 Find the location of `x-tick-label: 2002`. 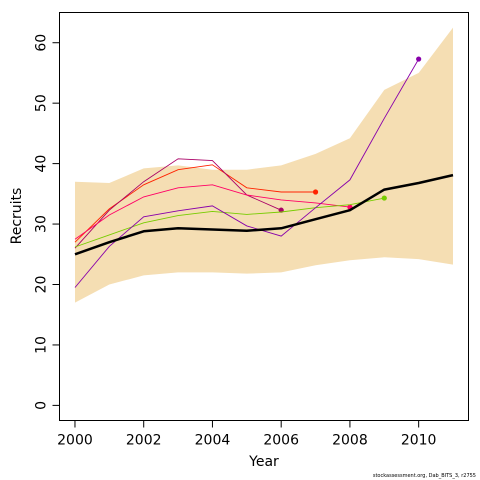

x-tick-label: 2002 is located at coordinates (144, 441).